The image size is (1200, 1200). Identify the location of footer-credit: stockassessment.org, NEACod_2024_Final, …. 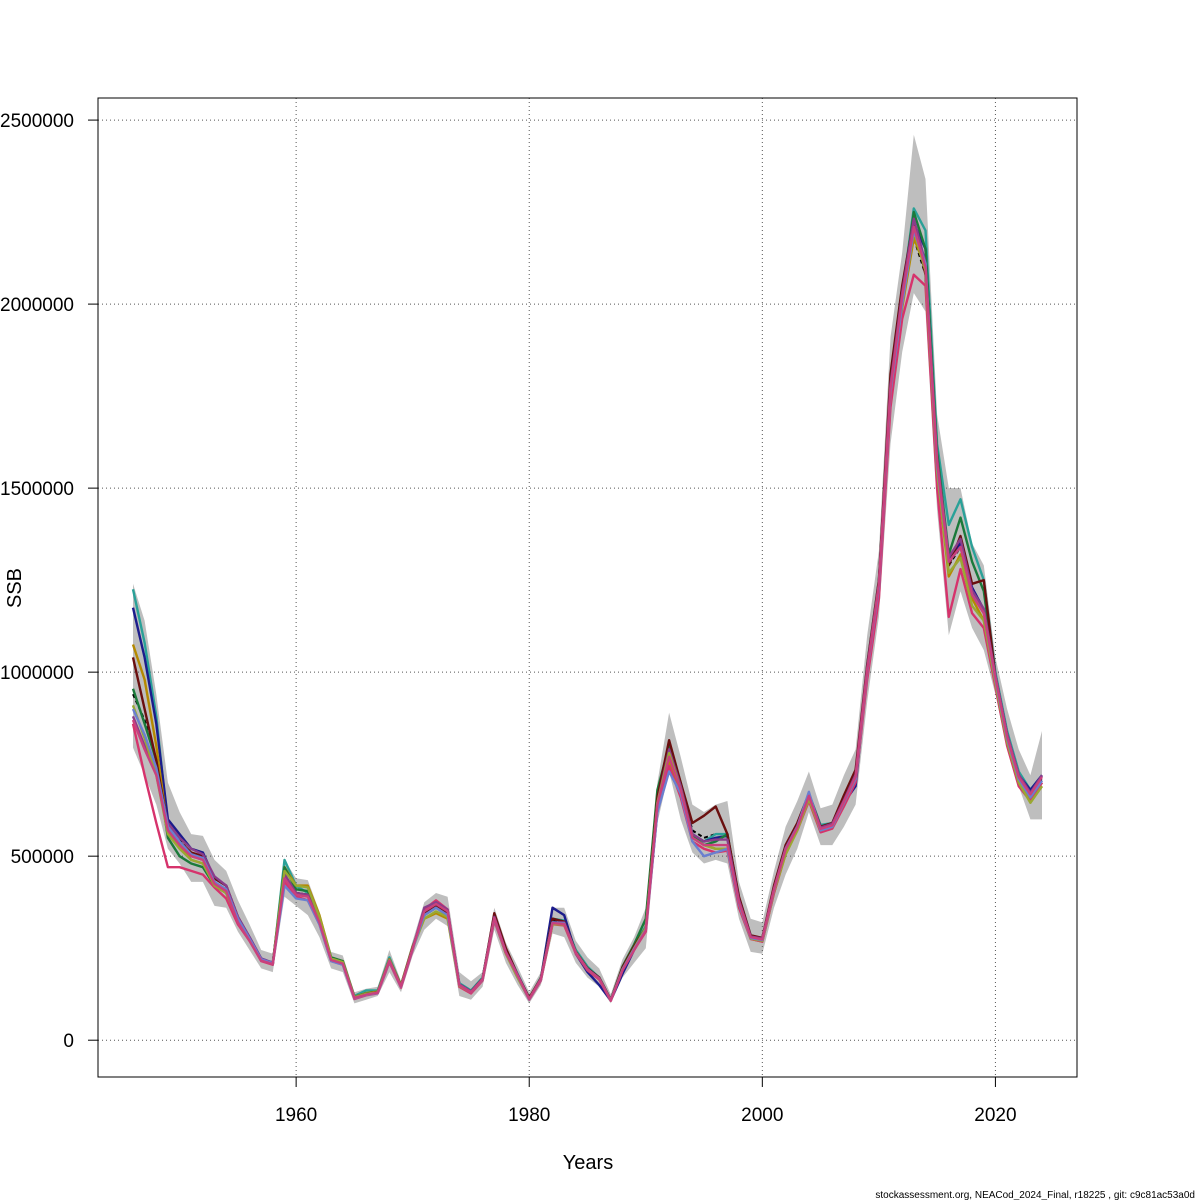
(1035, 1195).